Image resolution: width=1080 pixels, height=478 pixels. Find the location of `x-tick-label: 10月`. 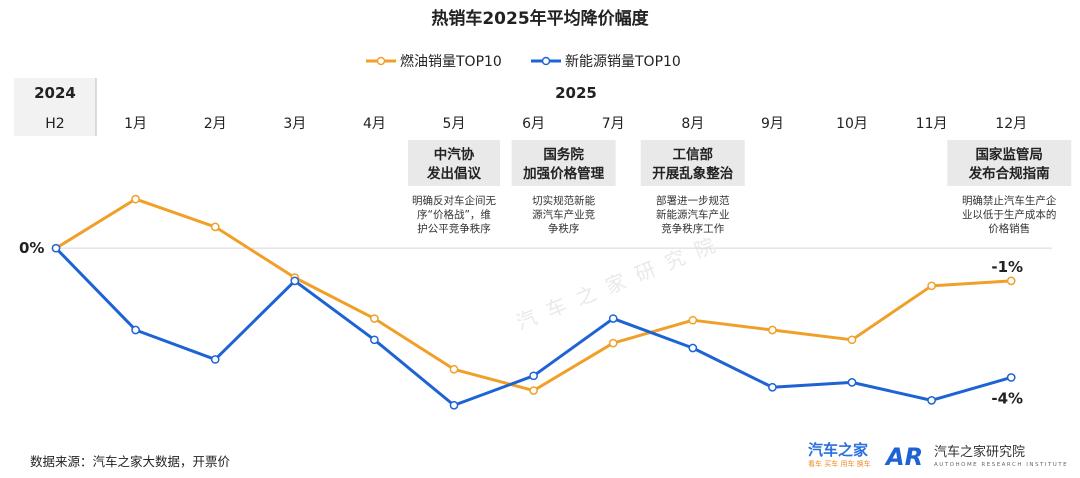

x-tick-label: 10月 is located at coordinates (852, 124).